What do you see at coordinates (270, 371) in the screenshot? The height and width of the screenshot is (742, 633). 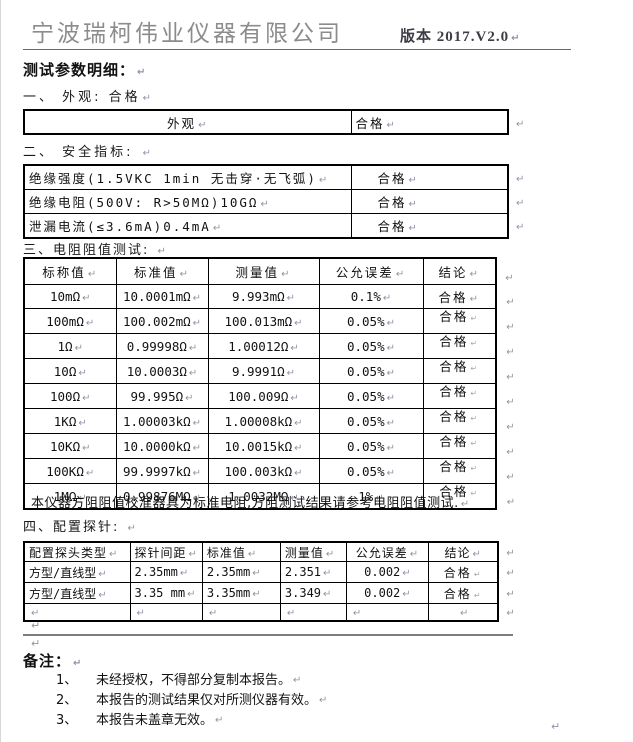 I see `table-row: 10Ω ↵ 10.0003Ω ↵ 9.9991Ω ↵ 0.05% ↵ 合格 ↵ ↵` at bounding box center [270, 371].